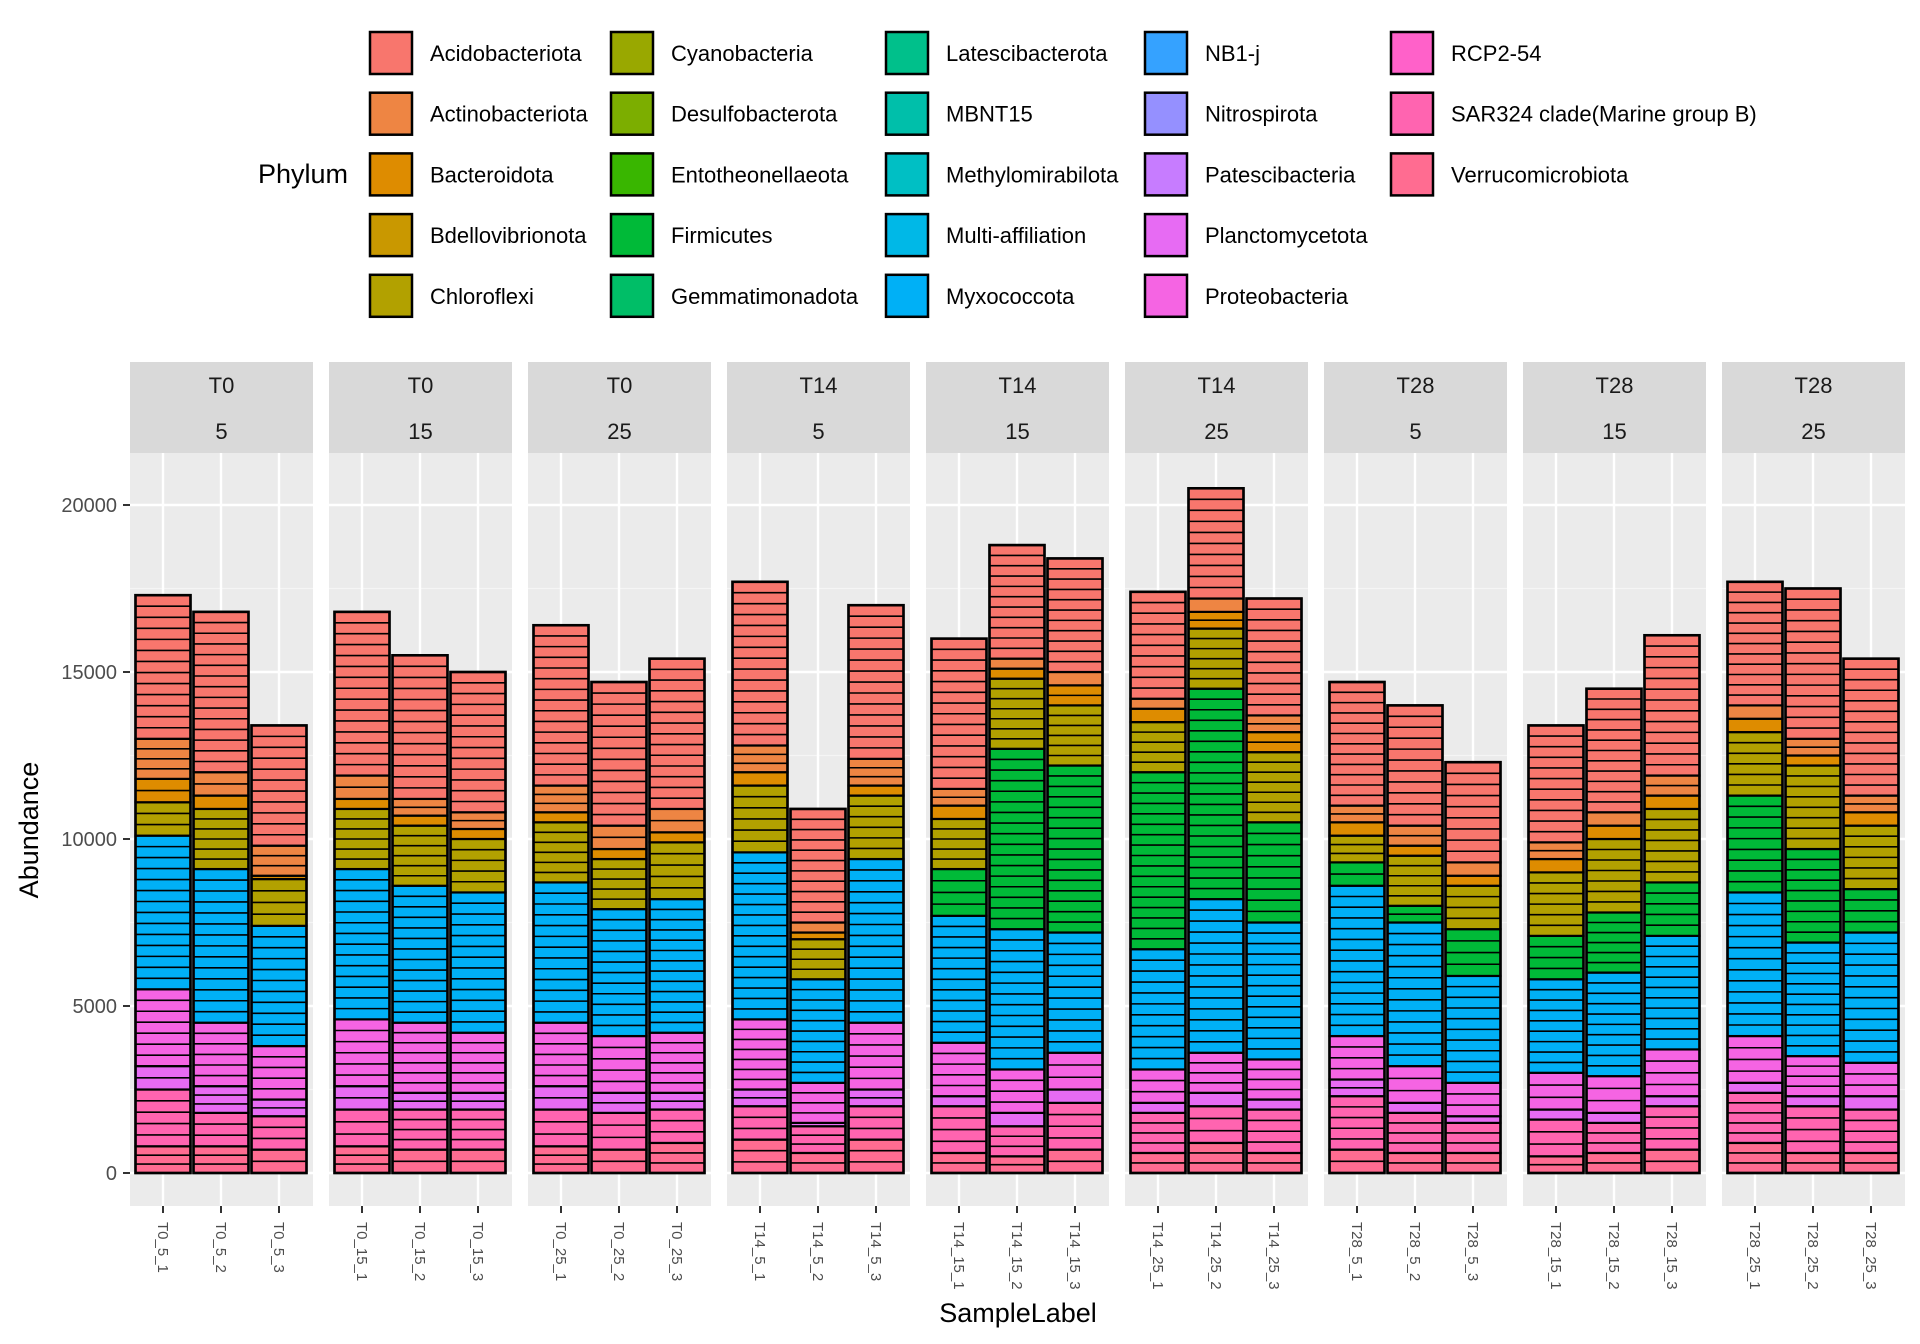 The height and width of the screenshot is (1344, 1920). I want to click on x-tick-label: T28_5_3, so click(1472, 1251).